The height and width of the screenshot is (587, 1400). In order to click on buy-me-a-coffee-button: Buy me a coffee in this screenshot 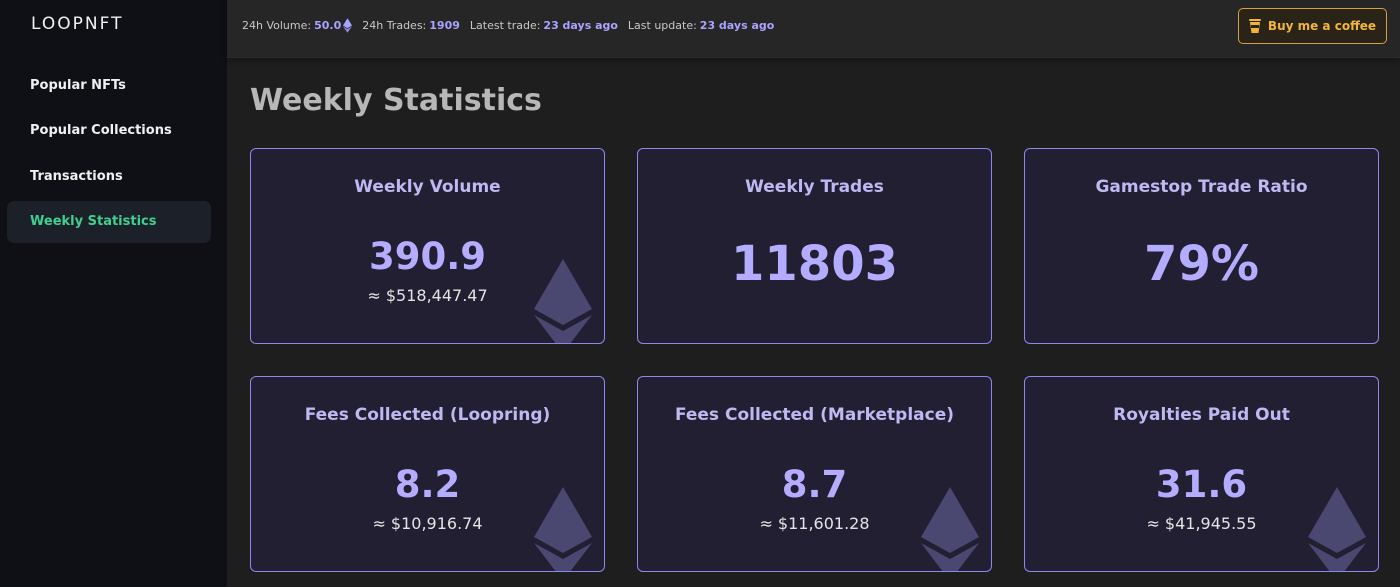, I will do `click(1312, 26)`.